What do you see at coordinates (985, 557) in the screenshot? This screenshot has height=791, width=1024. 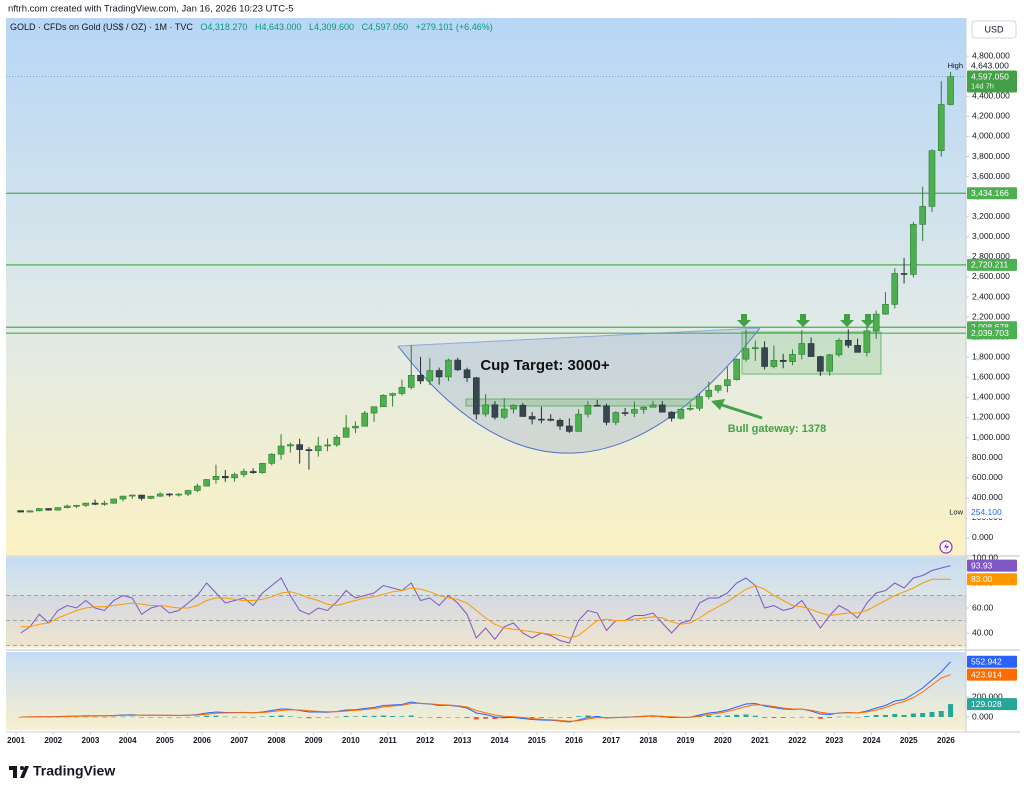 I see `y-tick-label: 100.00` at bounding box center [985, 557].